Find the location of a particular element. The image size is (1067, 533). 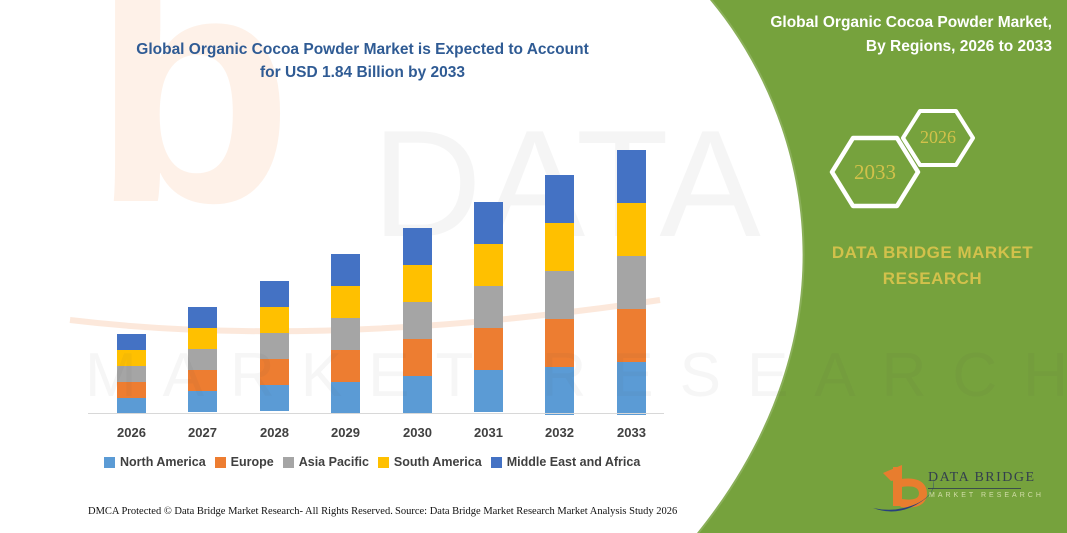

brand-wordmark-line2: RESEARCH is located at coordinates (932, 278).